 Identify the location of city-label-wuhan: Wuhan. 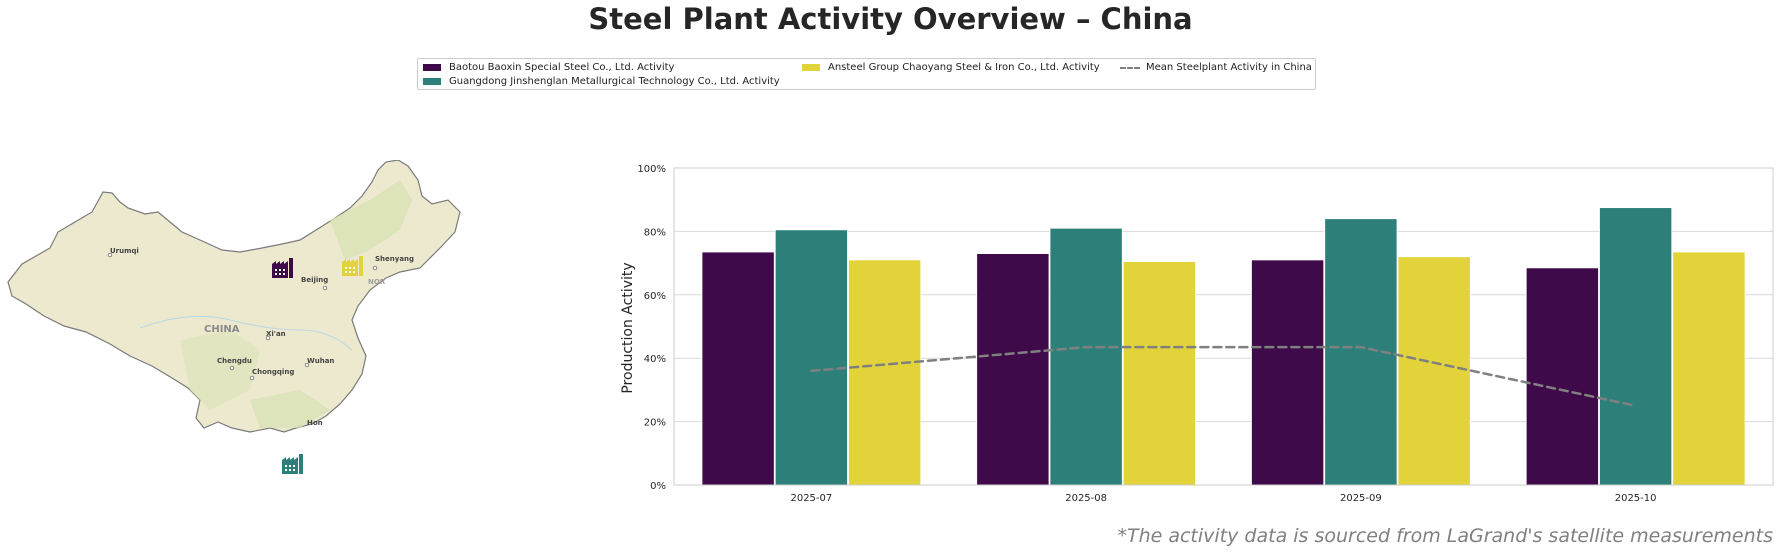
(320, 361).